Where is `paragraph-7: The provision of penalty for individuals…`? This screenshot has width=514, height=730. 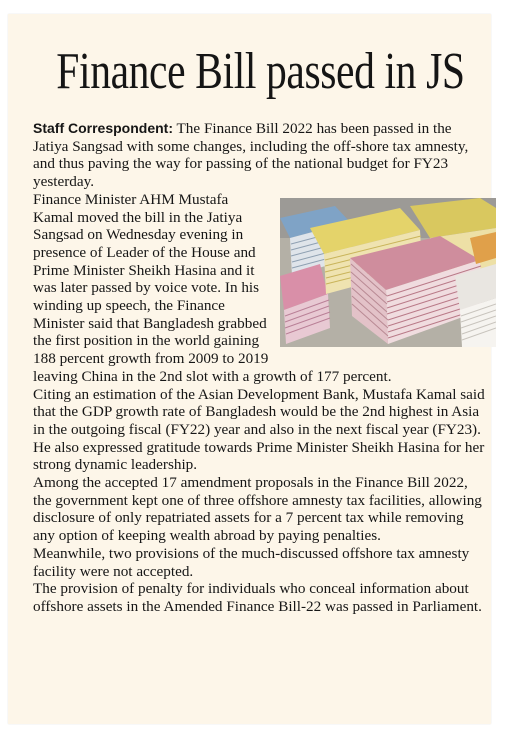
paragraph-7: The provision of penalty for individuals… is located at coordinates (257, 597).